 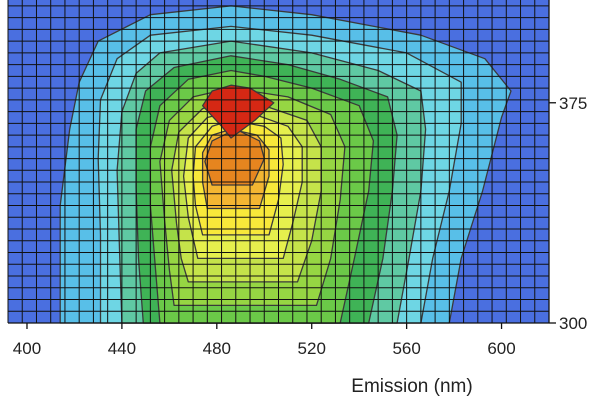 What do you see at coordinates (27, 348) in the screenshot?
I see `x-tick-label: 400` at bounding box center [27, 348].